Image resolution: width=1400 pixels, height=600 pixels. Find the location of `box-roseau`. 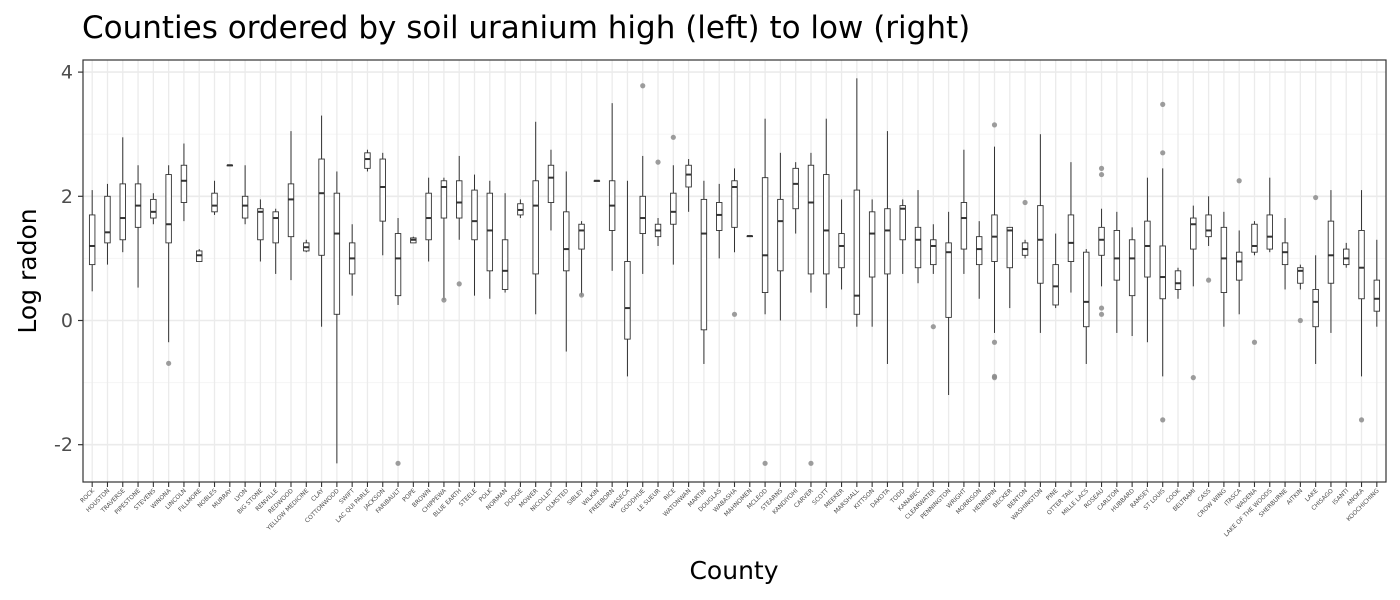

box-roseau is located at coordinates (1101, 241).